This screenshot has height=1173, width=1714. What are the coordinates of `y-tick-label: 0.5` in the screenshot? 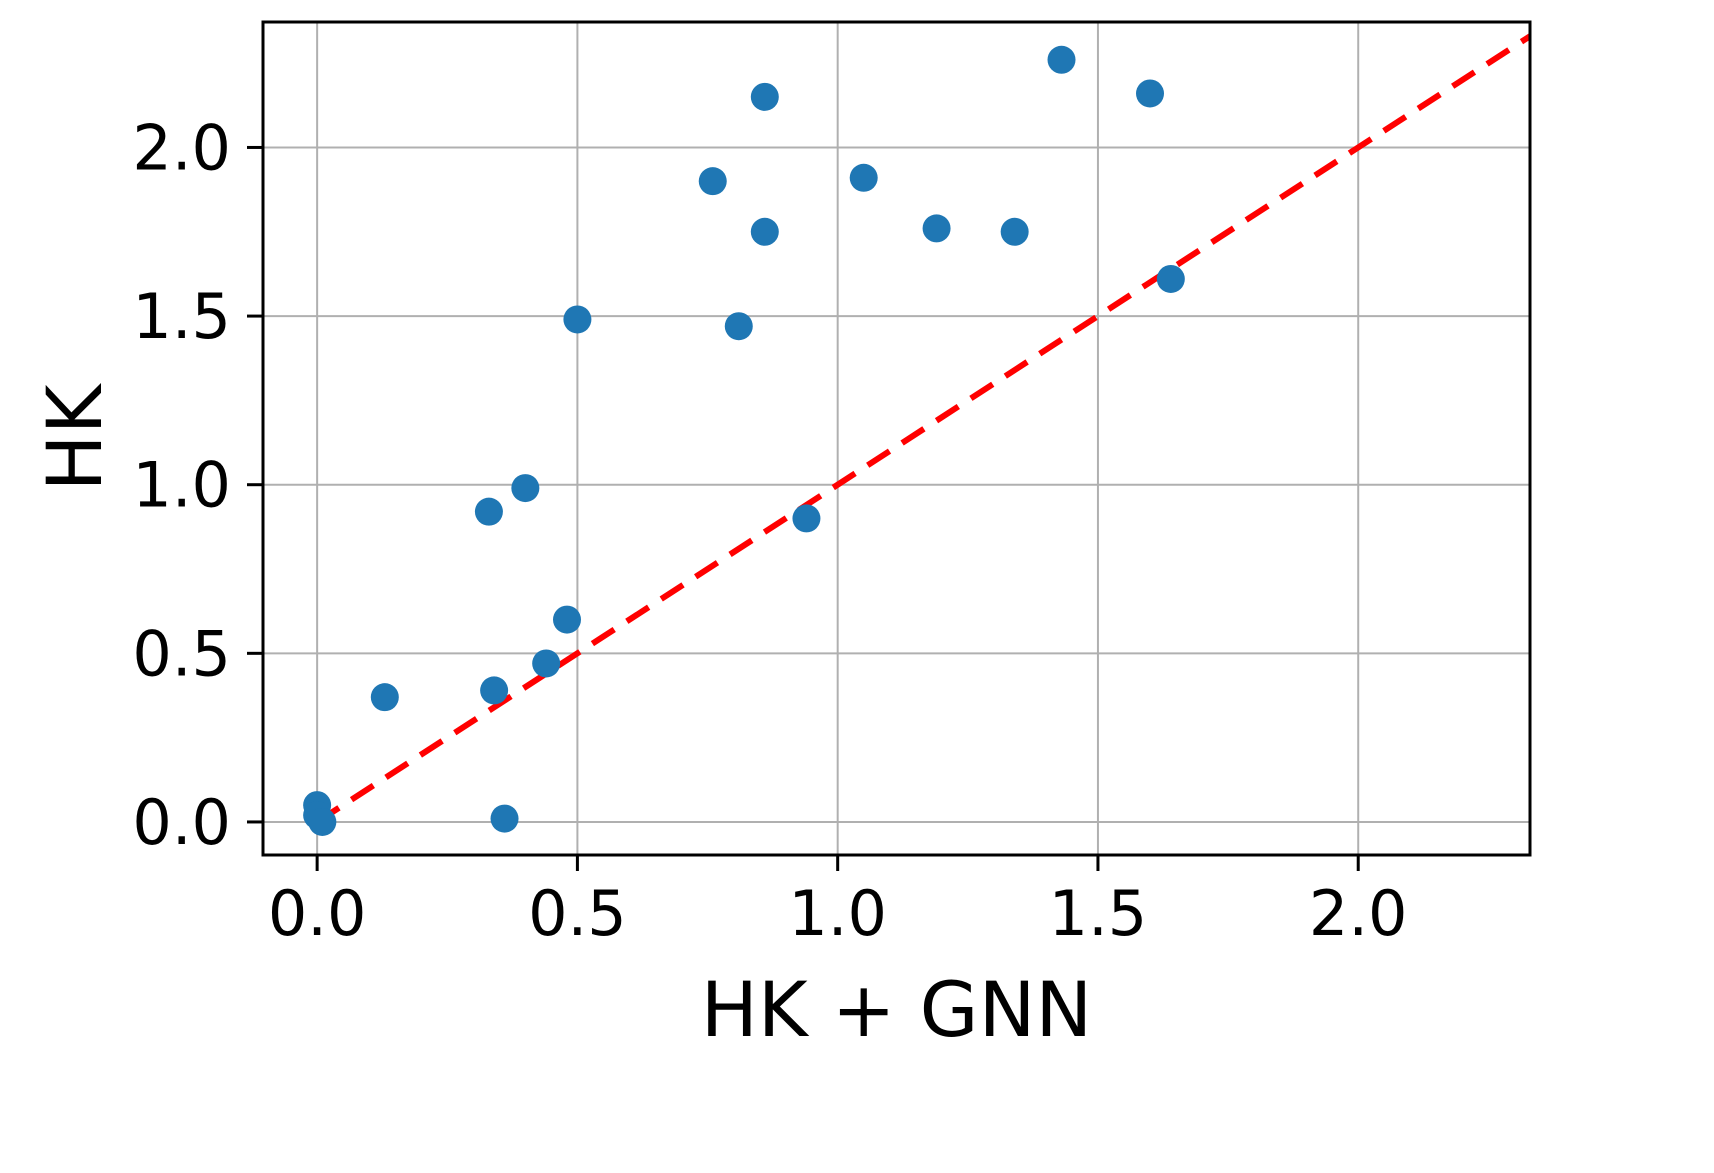 It's located at (181, 653).